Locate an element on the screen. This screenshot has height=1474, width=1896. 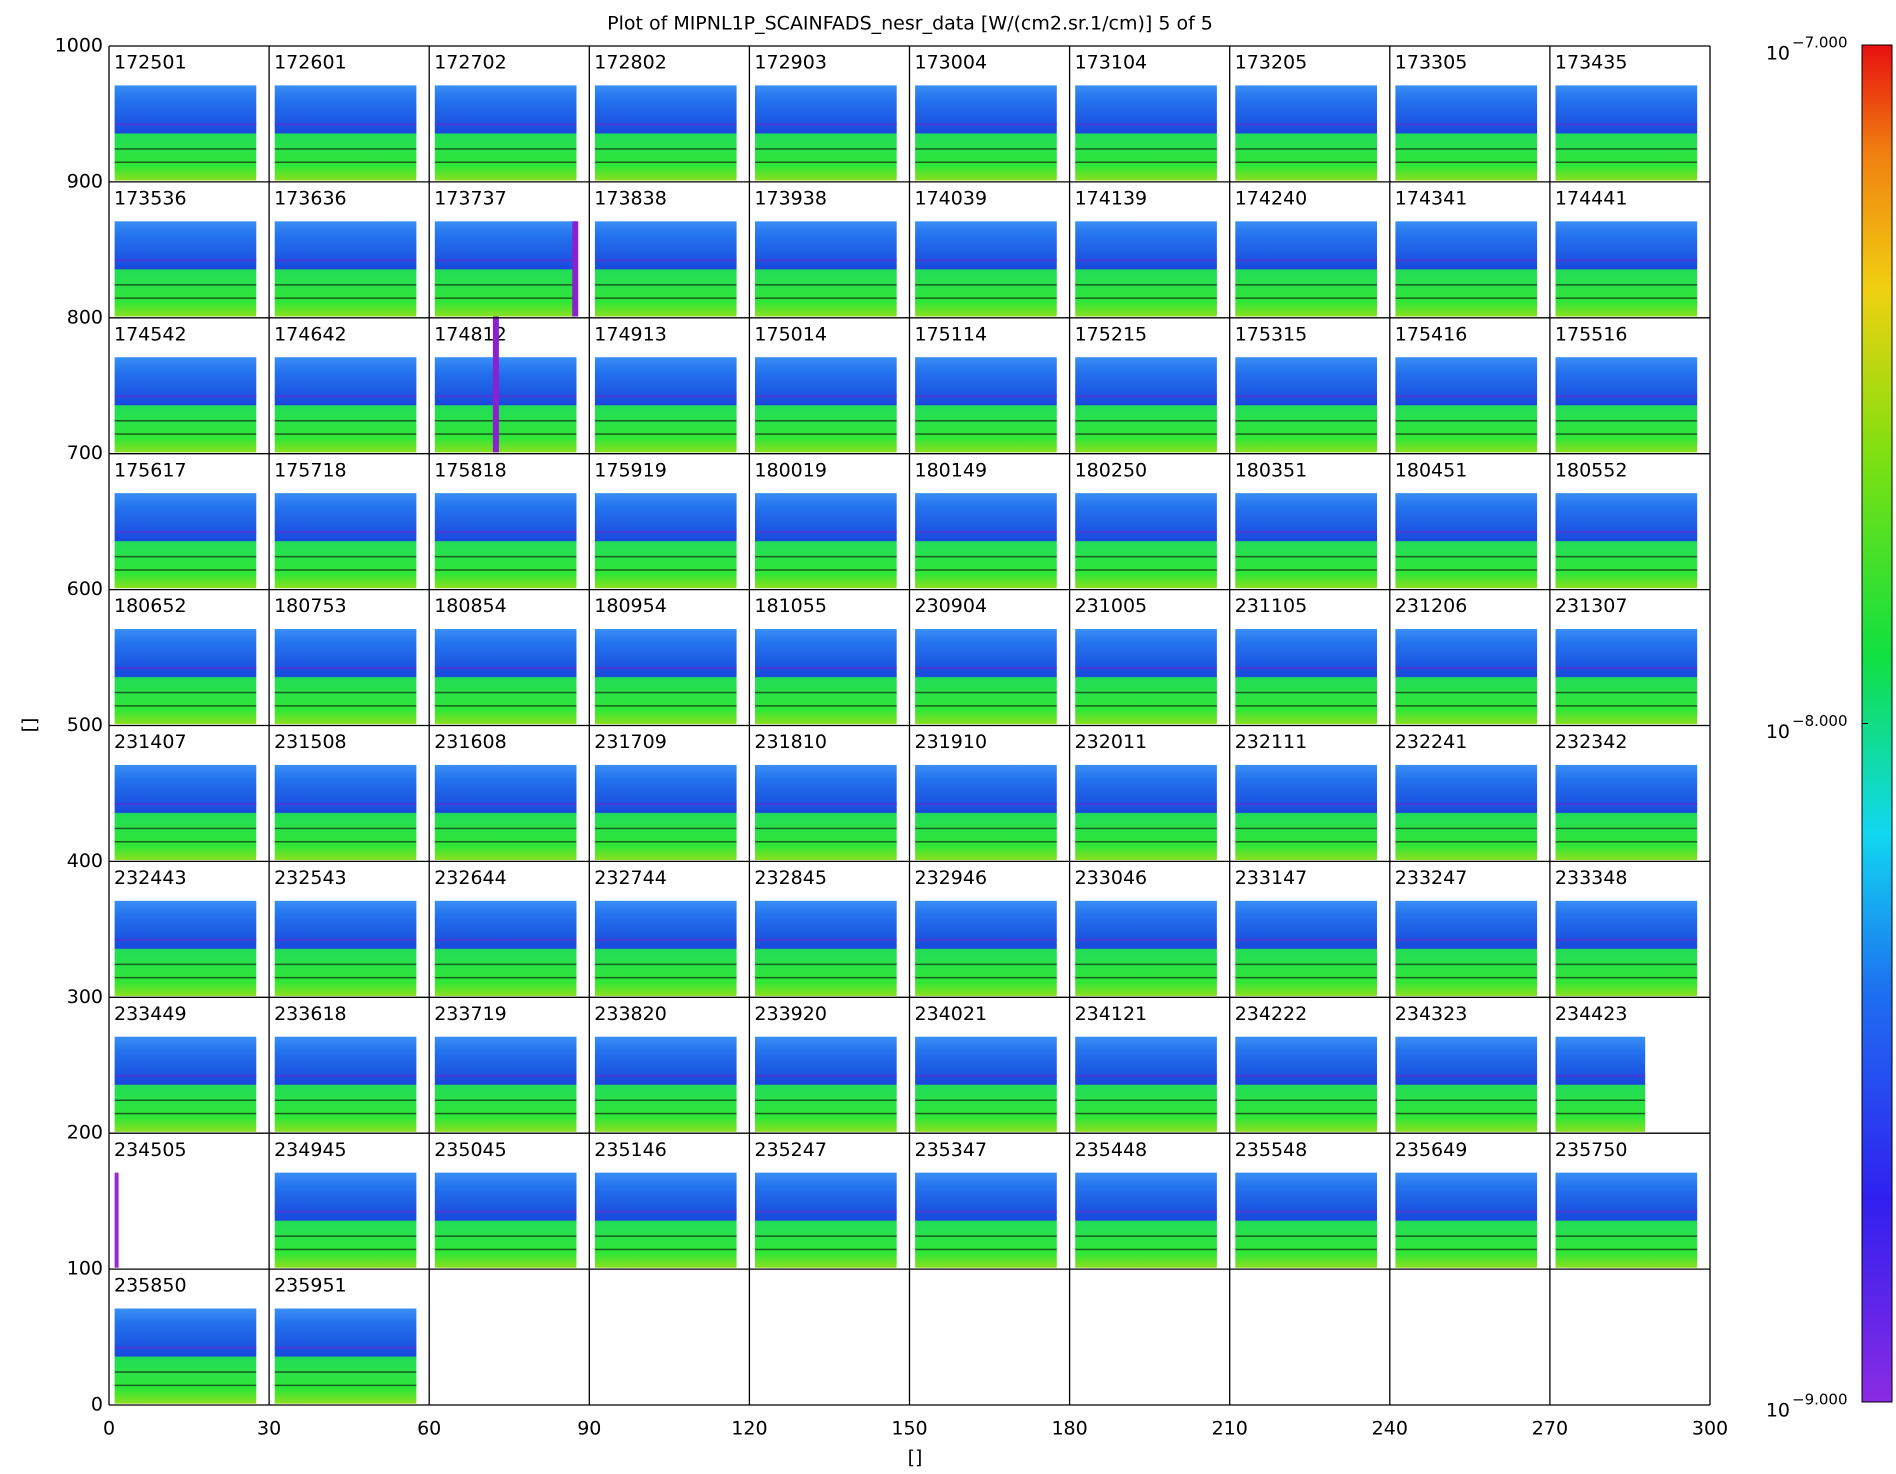
panel: 174341 is located at coordinates (1466, 252).